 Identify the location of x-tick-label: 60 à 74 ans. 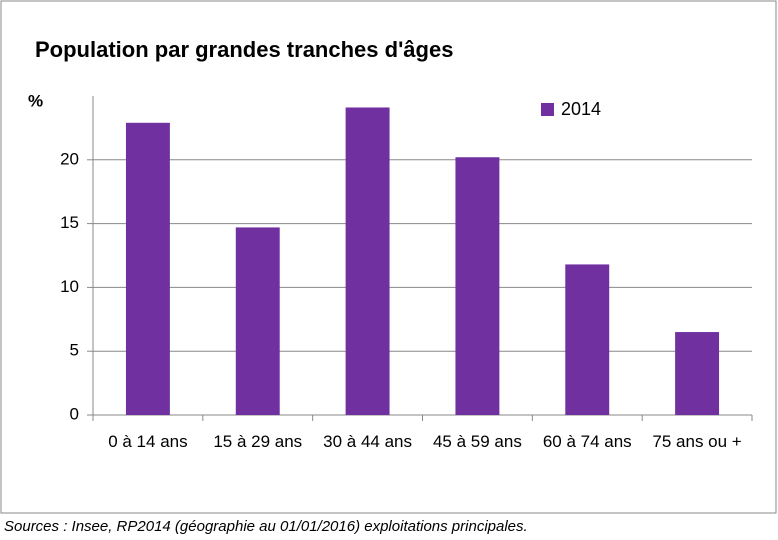
(587, 441).